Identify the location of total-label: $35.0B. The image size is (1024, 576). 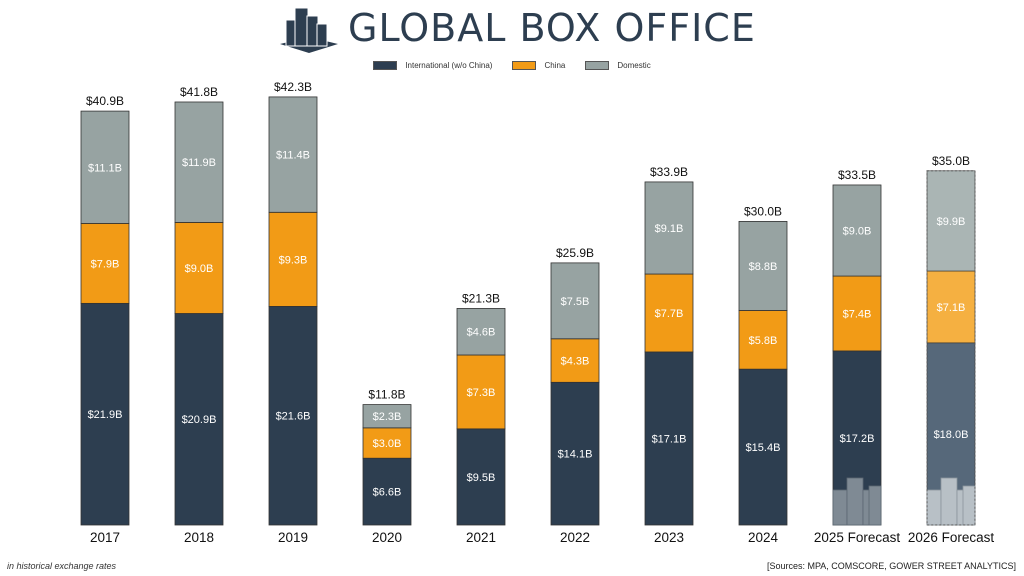
(951, 161).